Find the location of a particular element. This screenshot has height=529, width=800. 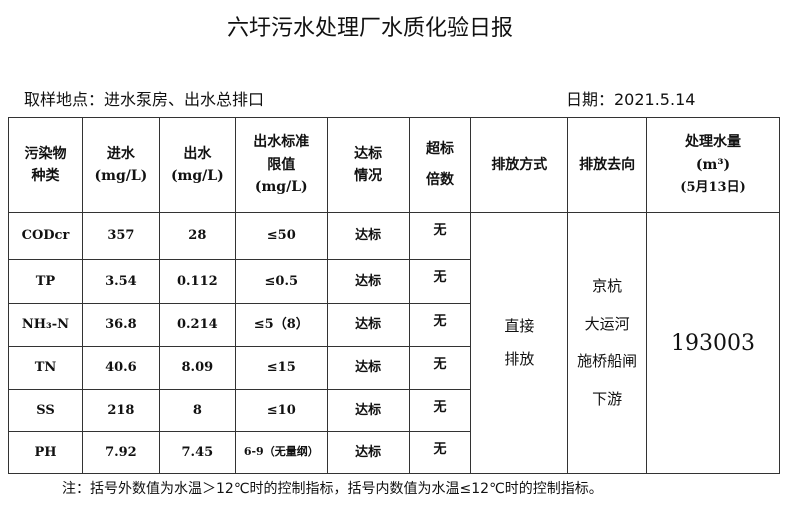

table-row: PH 7.92 7.45 6-9（无量纲） 达标无 is located at coordinates (394, 452).